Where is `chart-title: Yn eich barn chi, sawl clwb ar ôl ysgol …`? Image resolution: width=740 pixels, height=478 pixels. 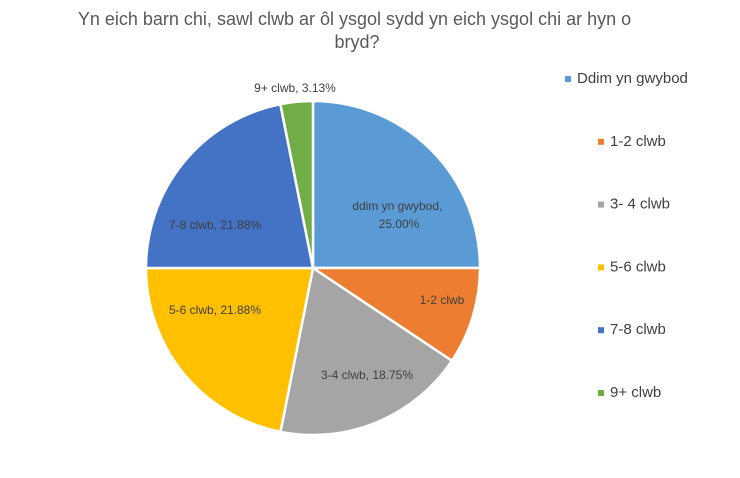 chart-title: Yn eich barn chi, sawl clwb ar ôl ysgol … is located at coordinates (357, 30).